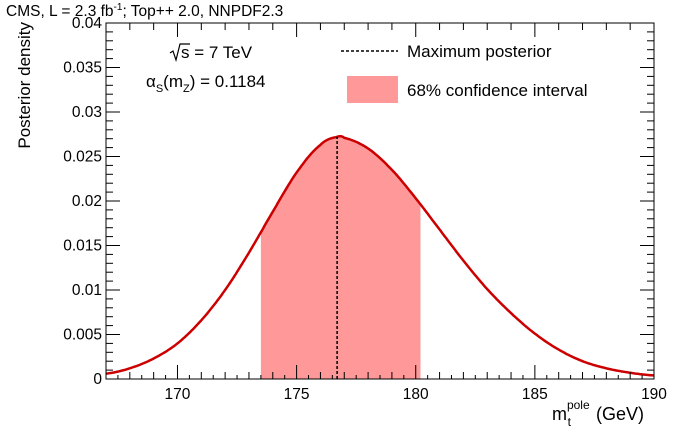 The width and height of the screenshot is (695, 434). Describe the element at coordinates (82, 68) in the screenshot. I see `y-tick-label: 0.035` at that location.